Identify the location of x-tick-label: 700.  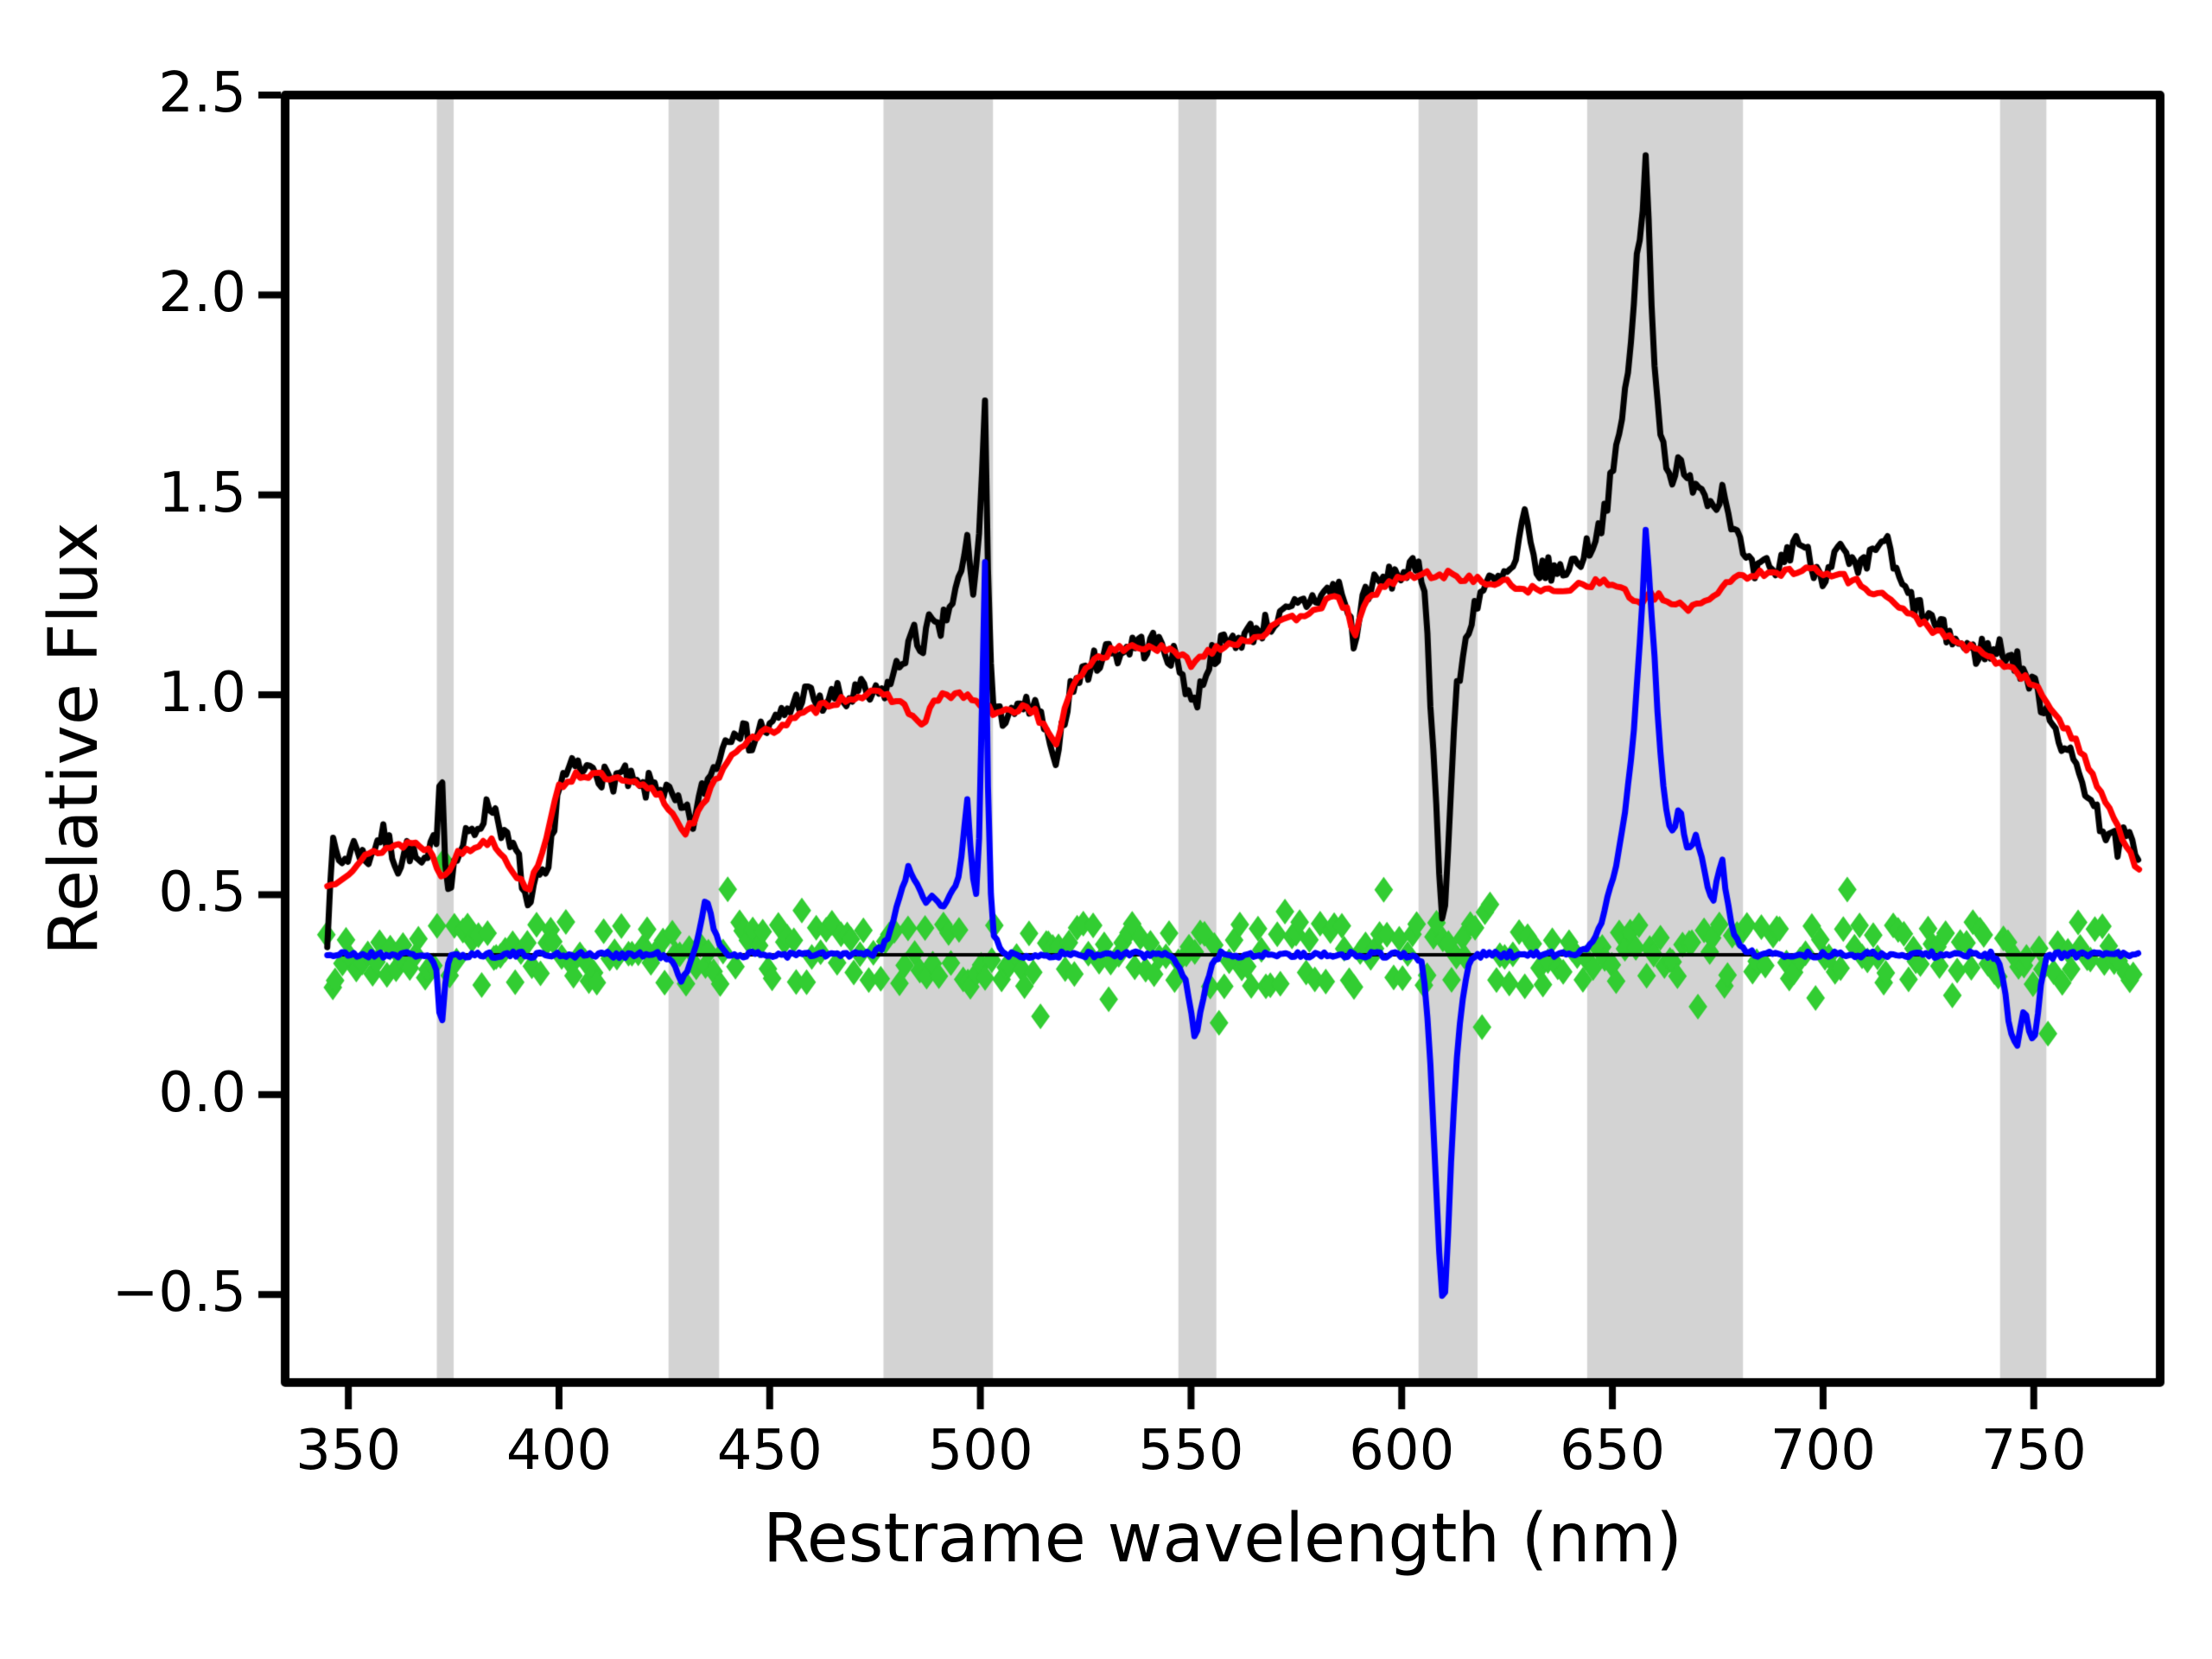
(1823, 1451).